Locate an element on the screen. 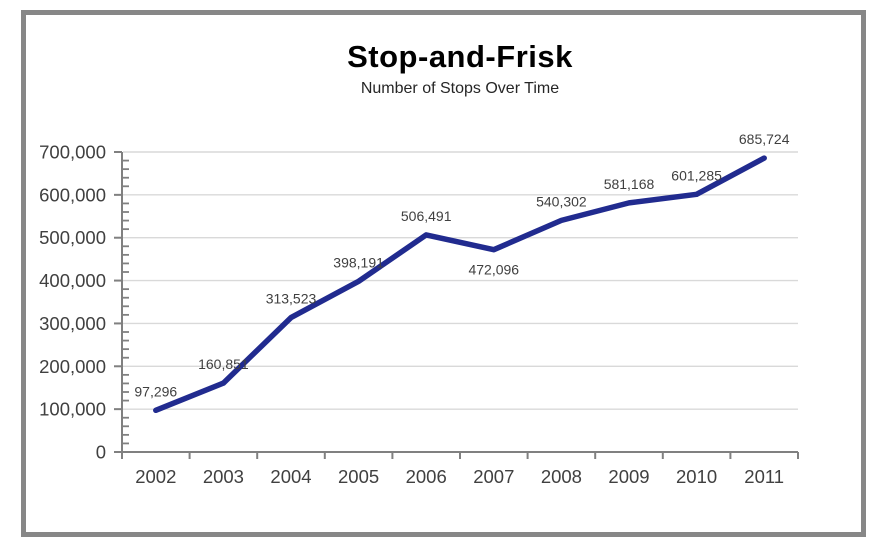 This screenshot has width=871, height=541. y-tick-label: 500,000 is located at coordinates (72, 237).